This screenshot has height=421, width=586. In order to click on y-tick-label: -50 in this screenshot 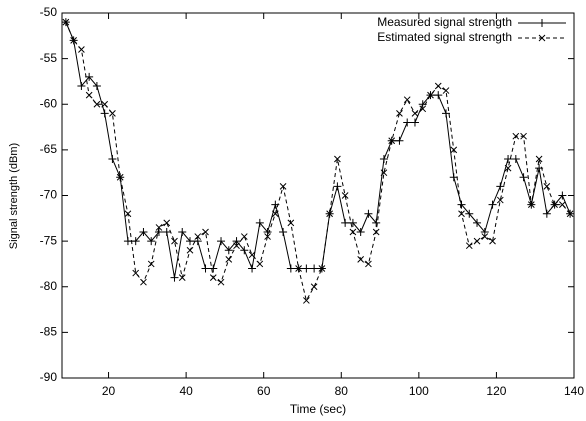, I will do `click(49, 12)`.